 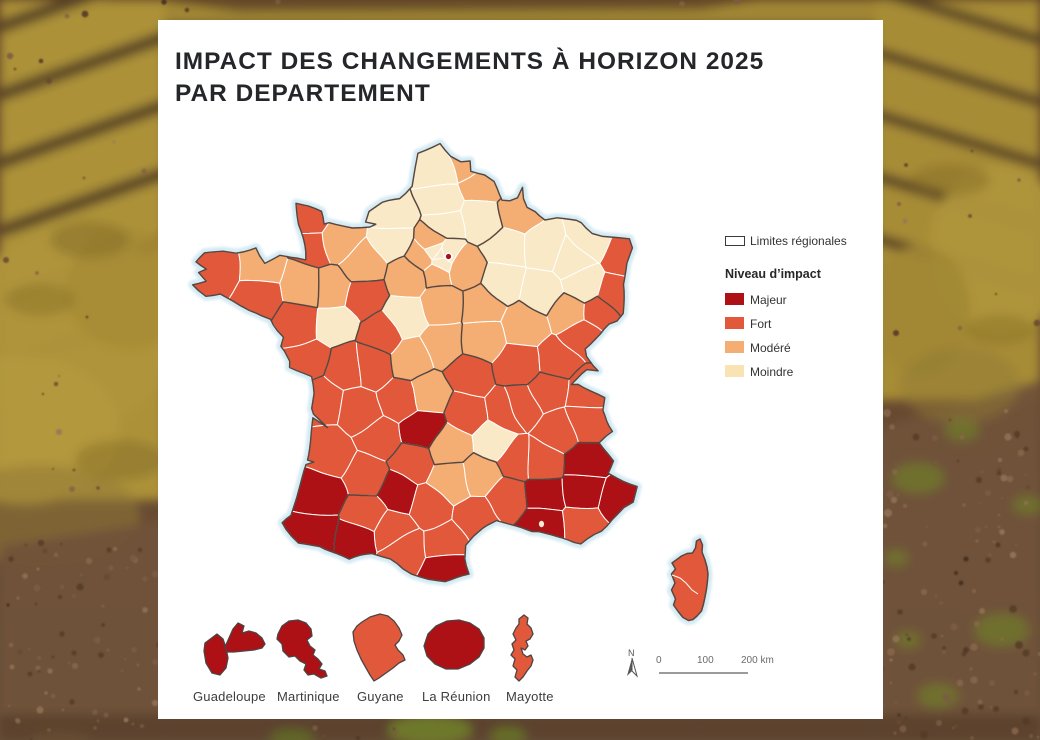 I want to click on svg-text: 100, so click(x=705, y=660).